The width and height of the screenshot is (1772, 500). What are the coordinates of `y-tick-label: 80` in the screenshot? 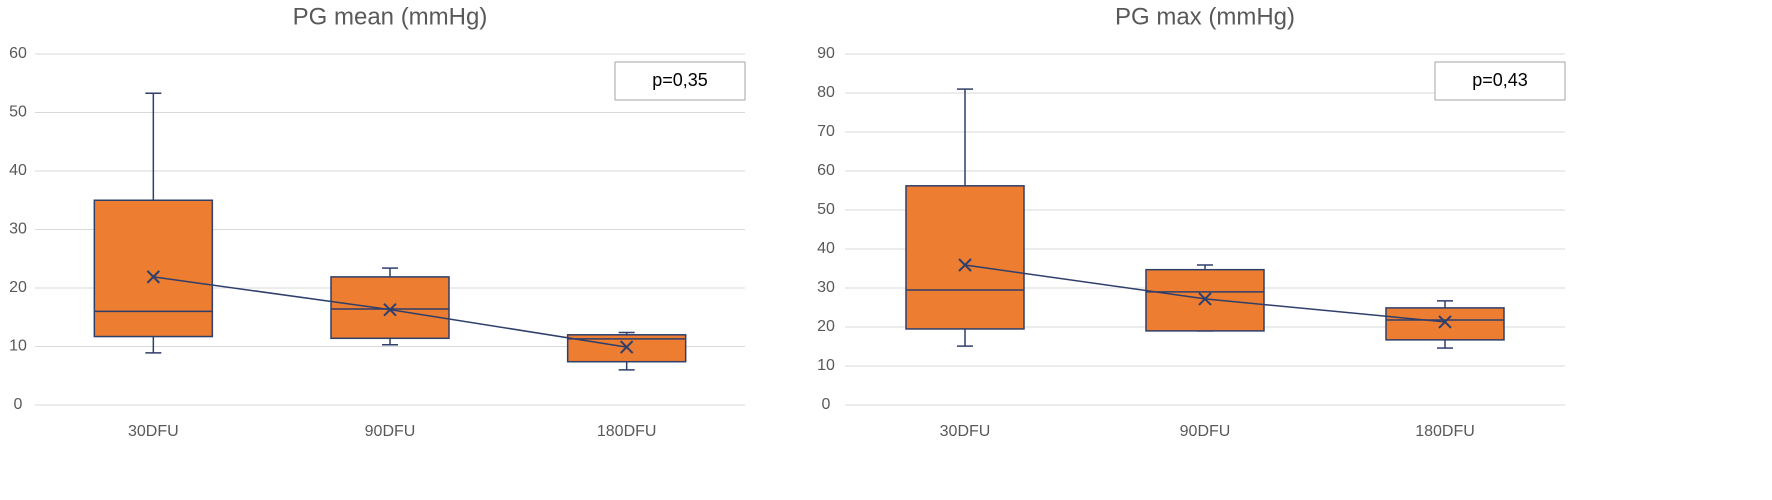 It's located at (826, 92).